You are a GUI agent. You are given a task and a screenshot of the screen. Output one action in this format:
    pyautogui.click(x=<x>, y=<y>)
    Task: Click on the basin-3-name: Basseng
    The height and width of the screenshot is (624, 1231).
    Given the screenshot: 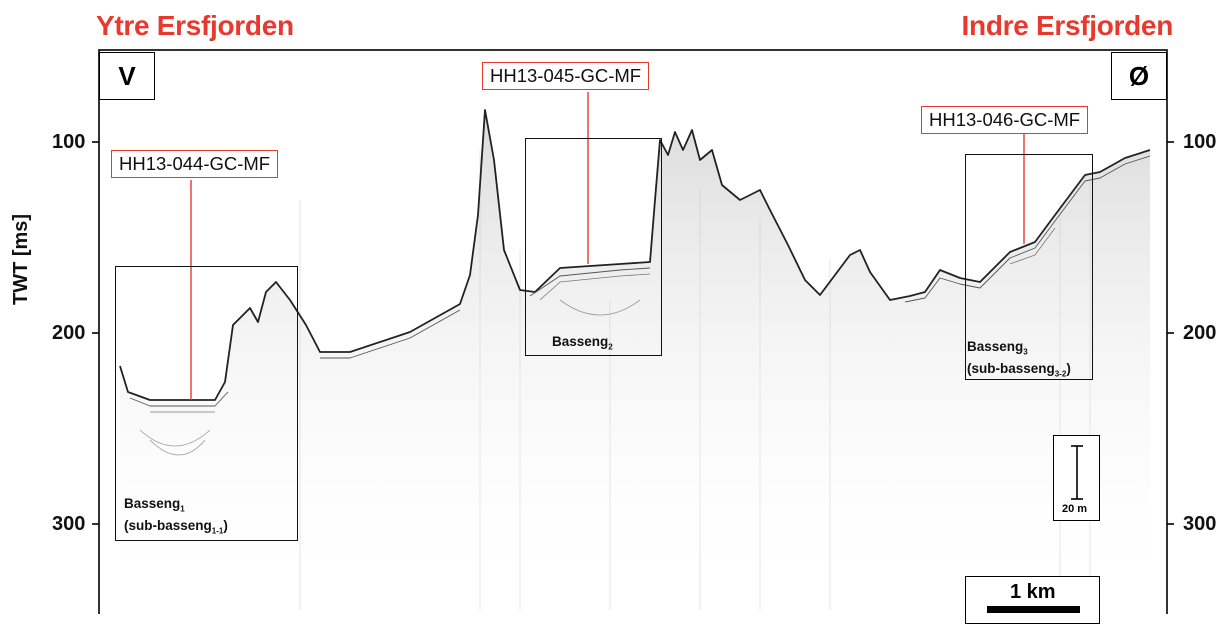 What is the action you would take?
    pyautogui.click(x=995, y=346)
    